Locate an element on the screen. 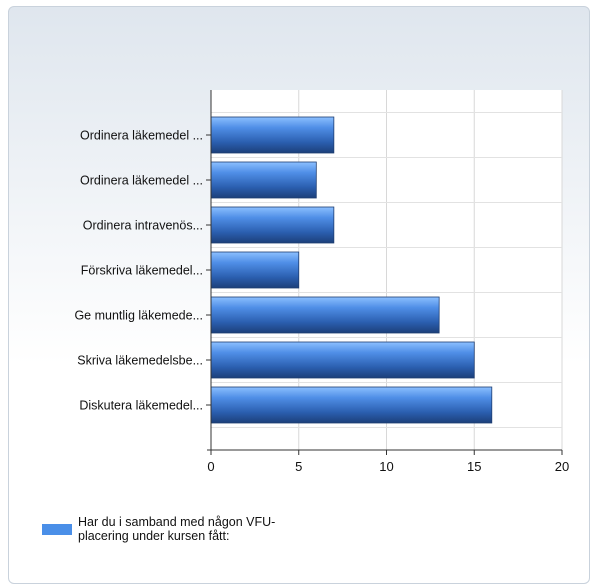 Image resolution: width=594 pixels, height=588 pixels. x-tick-label: 15 is located at coordinates (474, 466).